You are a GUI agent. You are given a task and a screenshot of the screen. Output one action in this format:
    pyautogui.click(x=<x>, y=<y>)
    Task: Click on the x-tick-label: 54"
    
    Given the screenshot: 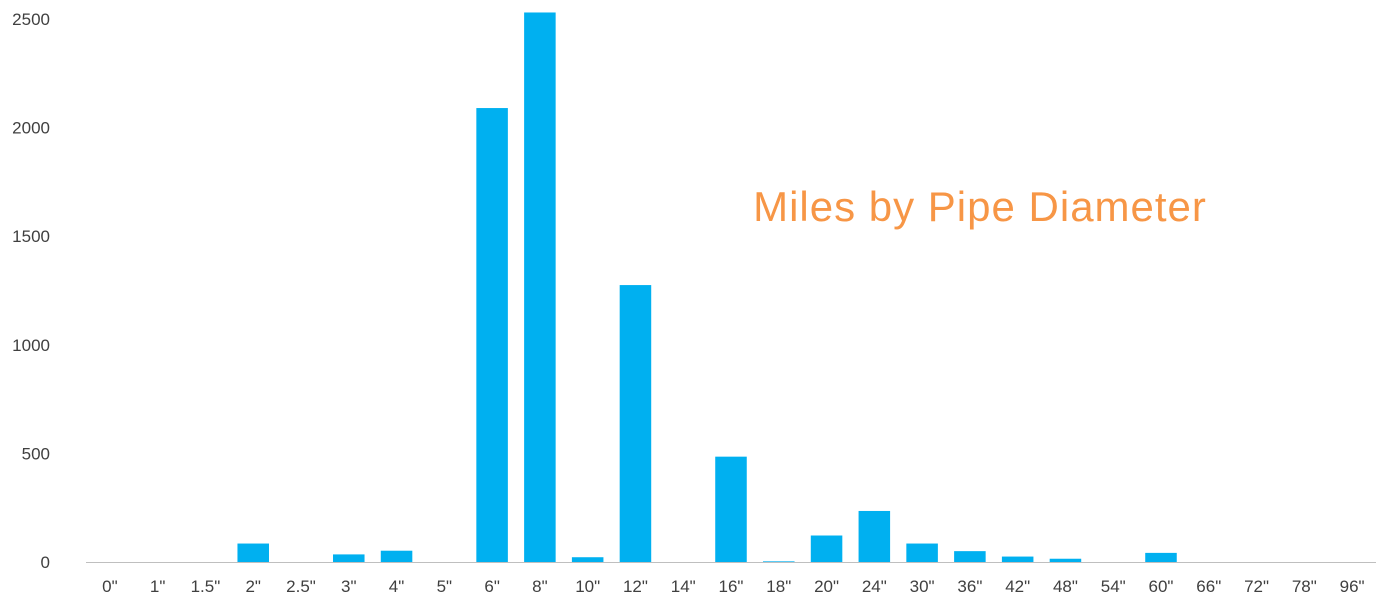 What is the action you would take?
    pyautogui.click(x=1113, y=586)
    